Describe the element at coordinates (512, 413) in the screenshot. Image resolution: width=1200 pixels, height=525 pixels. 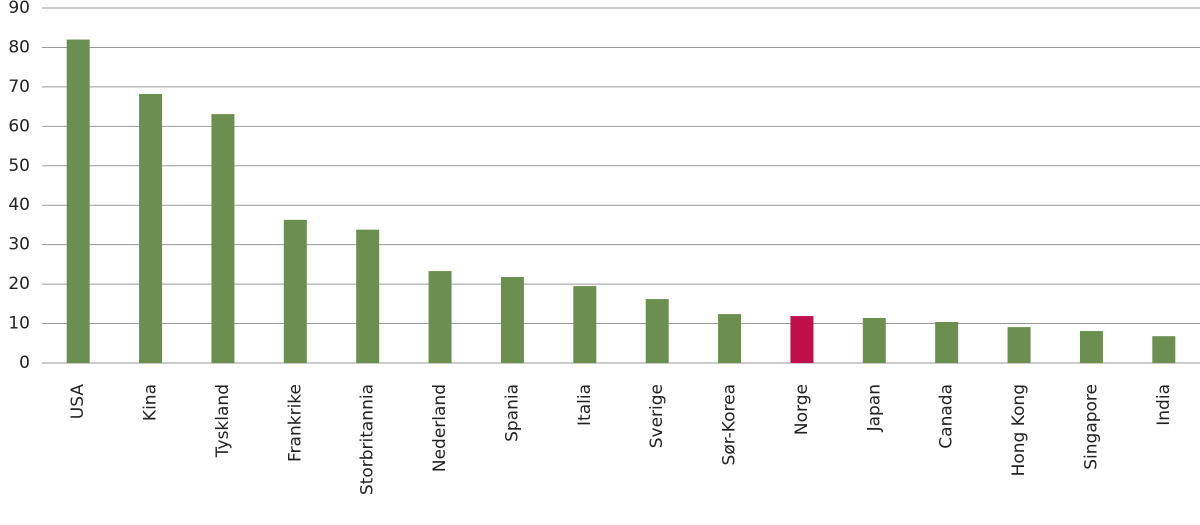
I see `x-tick-label: Spania` at that location.